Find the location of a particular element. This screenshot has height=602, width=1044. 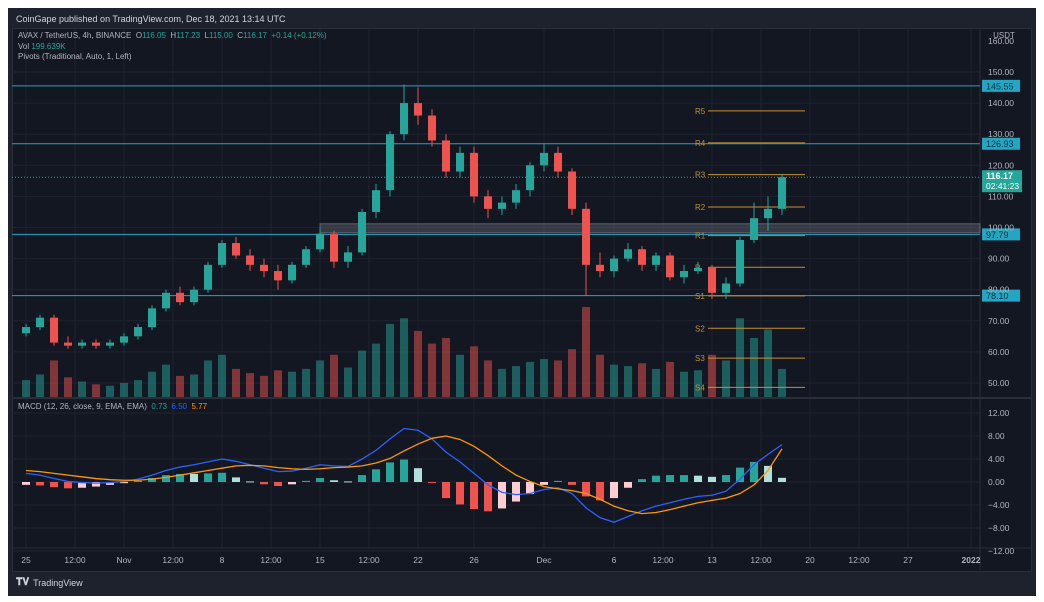

macd-tick-label: 0.00 is located at coordinates (996, 482).